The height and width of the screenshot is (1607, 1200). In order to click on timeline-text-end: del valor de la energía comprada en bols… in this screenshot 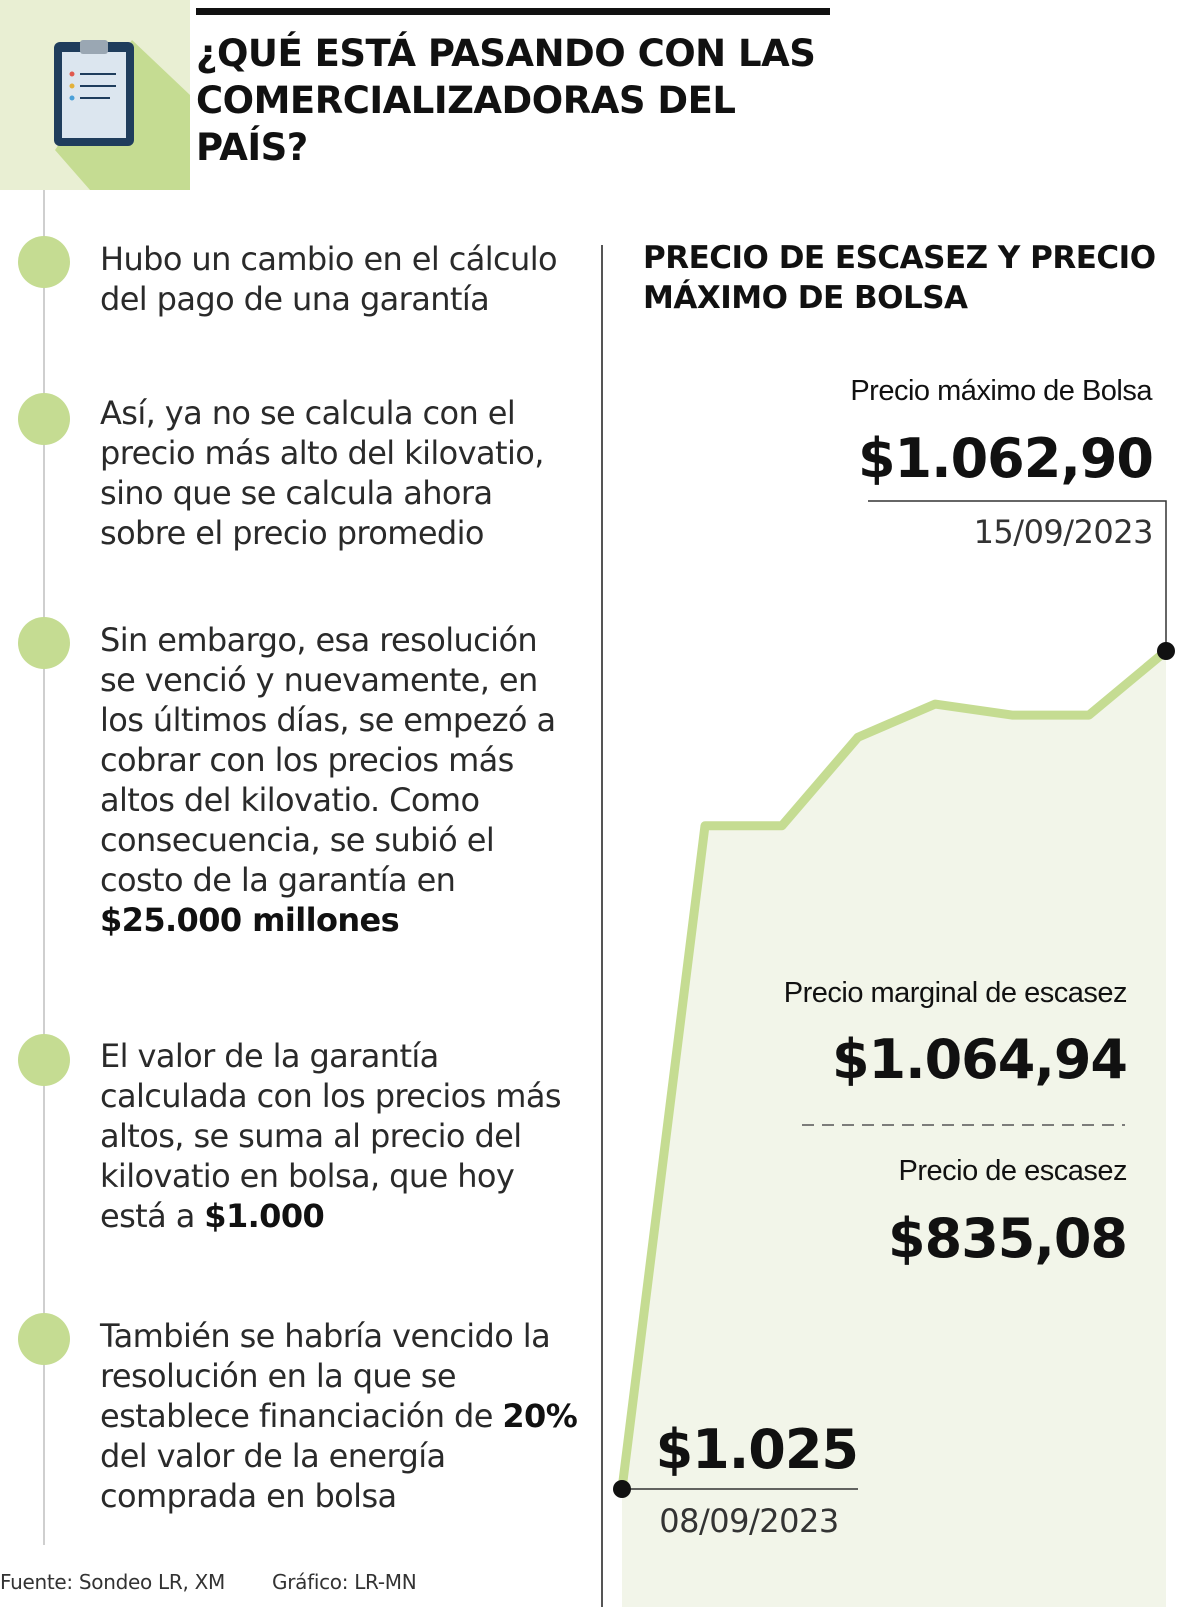, I will do `click(273, 1476)`.